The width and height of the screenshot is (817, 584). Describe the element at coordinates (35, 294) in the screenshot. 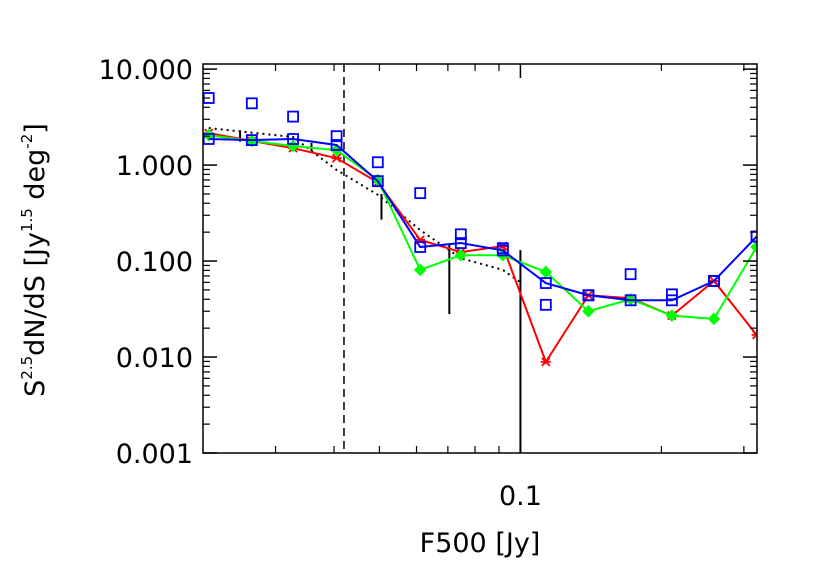

I see `y-label-part: dN/dS [Jy` at that location.